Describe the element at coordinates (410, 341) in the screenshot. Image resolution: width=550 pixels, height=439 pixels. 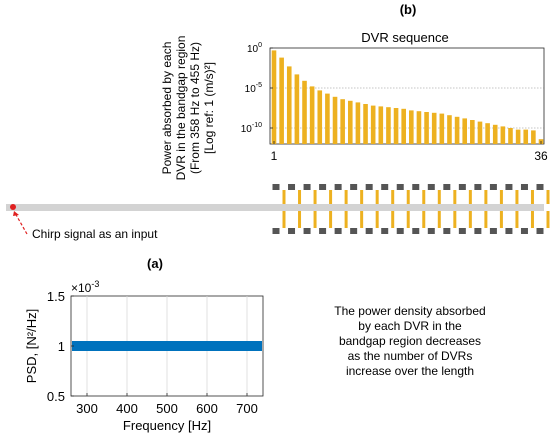
I see `description-line: bandgap region decreases` at that location.